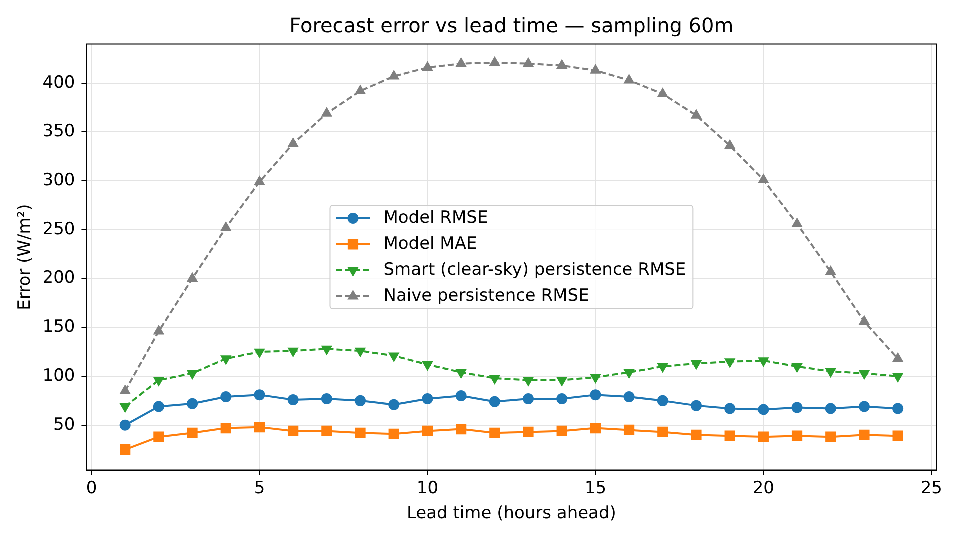  What do you see at coordinates (59, 327) in the screenshot?
I see `y-tick-label: 150` at bounding box center [59, 327].